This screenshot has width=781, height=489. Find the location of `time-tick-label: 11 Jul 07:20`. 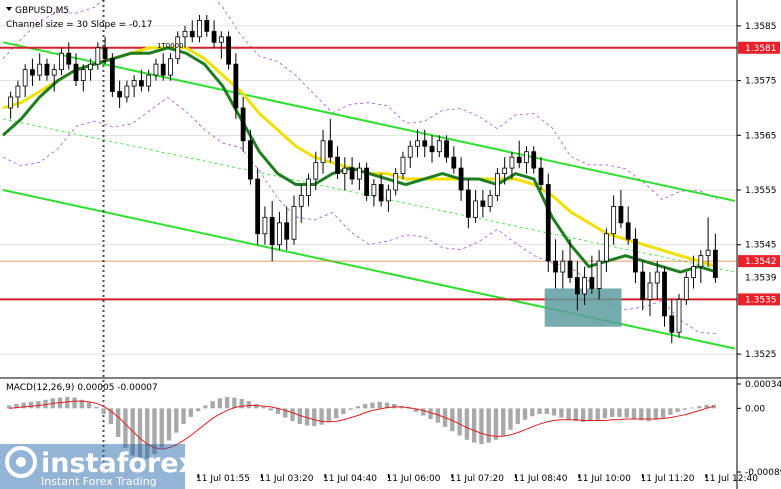

time-tick-label: 11 Jul 07:20 is located at coordinates (477, 479).